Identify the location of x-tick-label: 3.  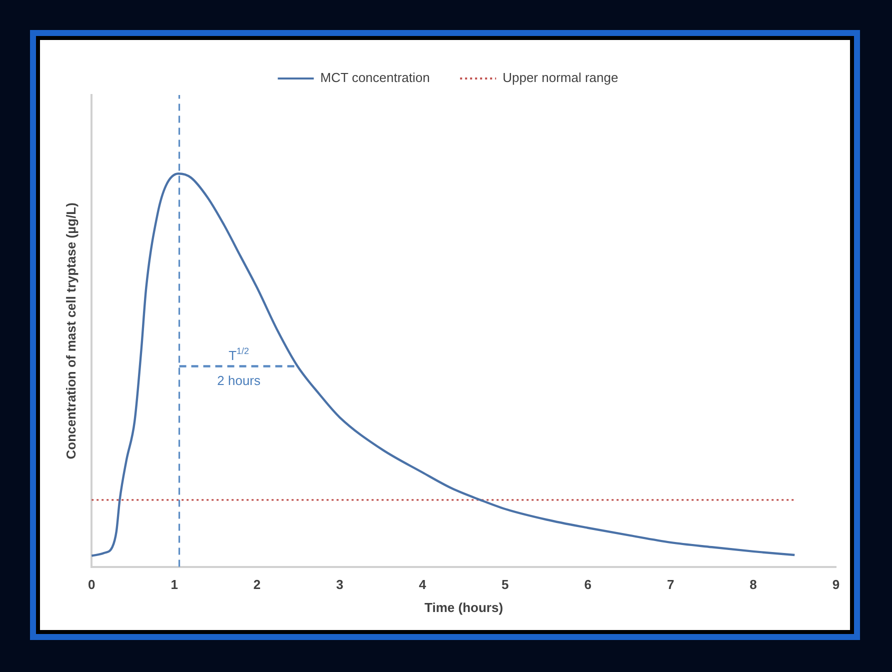
(340, 584).